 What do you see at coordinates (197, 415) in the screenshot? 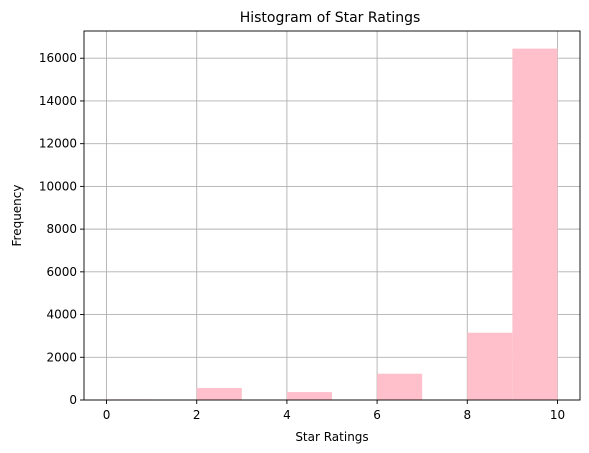
I see `x-tick-label-1: 2` at bounding box center [197, 415].